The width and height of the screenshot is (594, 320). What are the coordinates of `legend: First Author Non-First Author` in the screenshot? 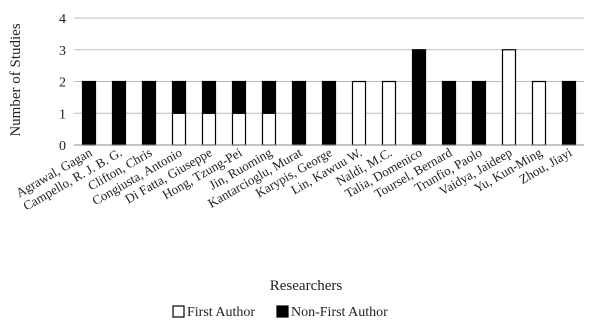 It's located at (280, 312).